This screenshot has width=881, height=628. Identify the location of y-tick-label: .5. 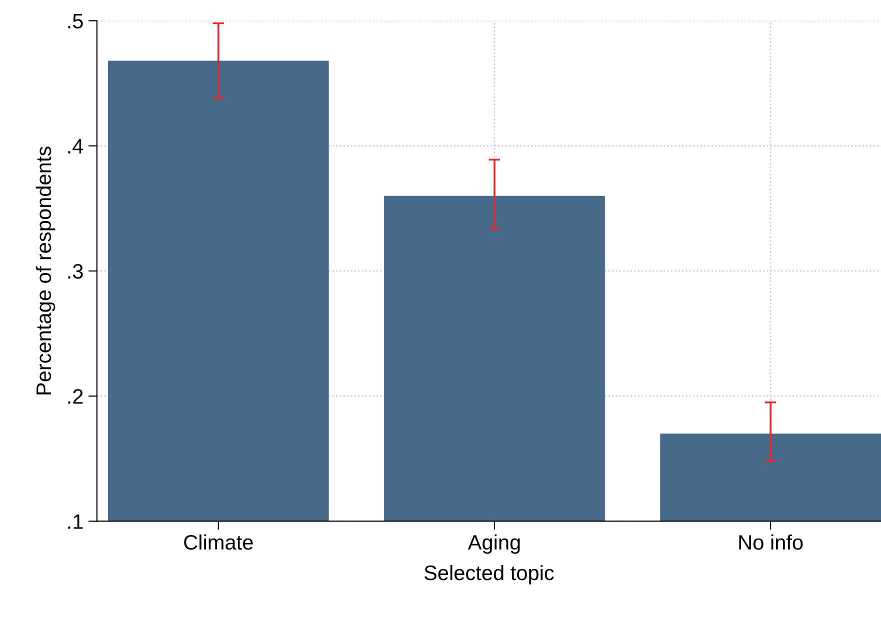
(75, 21).